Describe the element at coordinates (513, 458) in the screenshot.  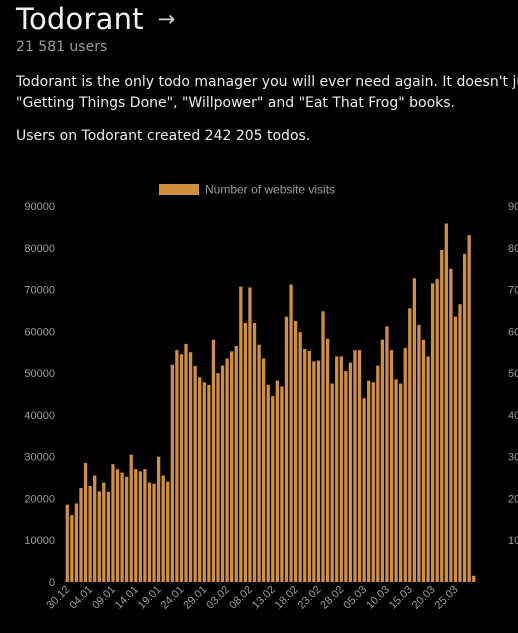
I see `right-axis-tick-label: 30` at that location.